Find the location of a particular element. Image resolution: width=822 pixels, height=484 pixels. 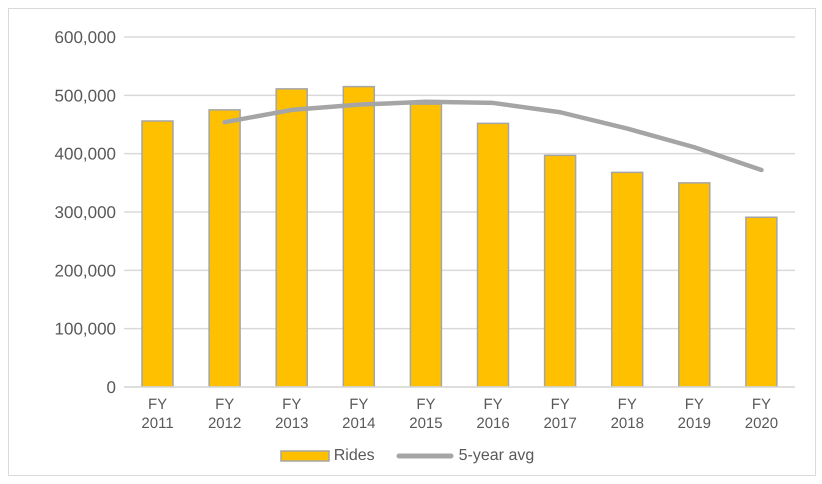

y-tick-label: 500,000 is located at coordinates (85, 96).